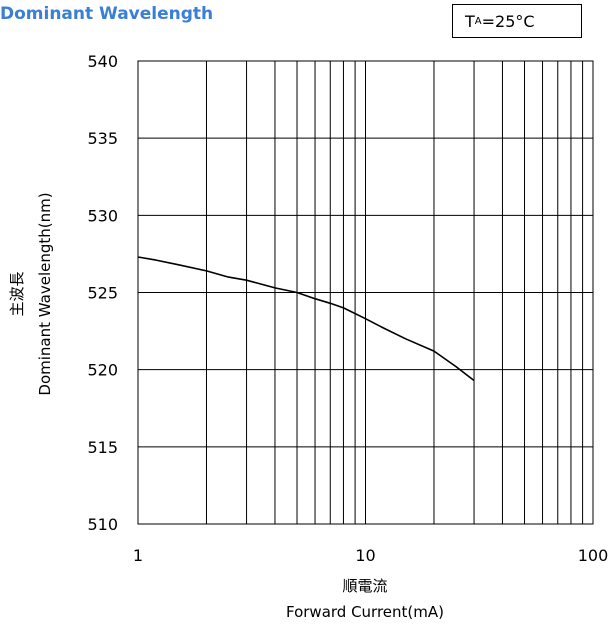 This screenshot has height=629, width=610. What do you see at coordinates (107, 14) in the screenshot?
I see `chart-title: Dominant Wavelength` at bounding box center [107, 14].